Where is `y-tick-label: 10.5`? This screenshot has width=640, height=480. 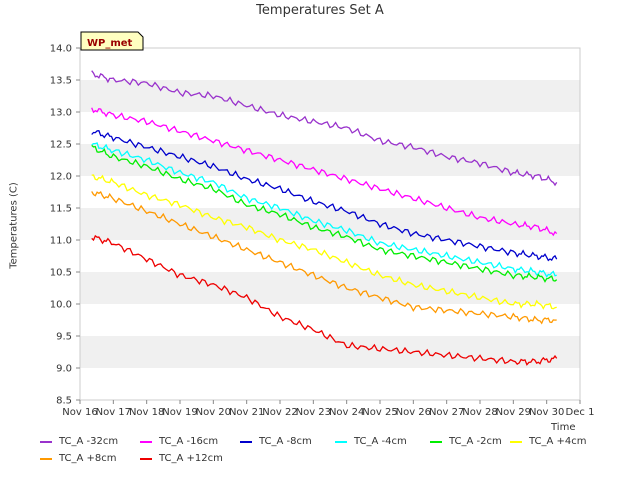 y-tick-label: 10.5 is located at coordinates (61, 273).